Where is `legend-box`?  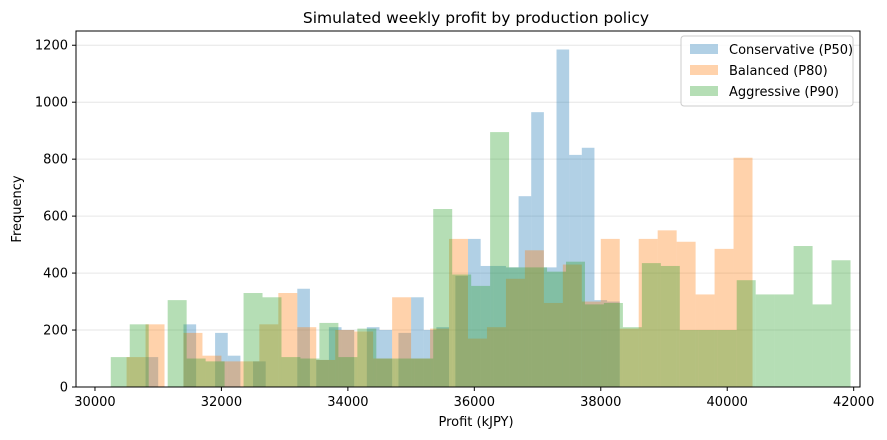 legend-box is located at coordinates (767, 71).